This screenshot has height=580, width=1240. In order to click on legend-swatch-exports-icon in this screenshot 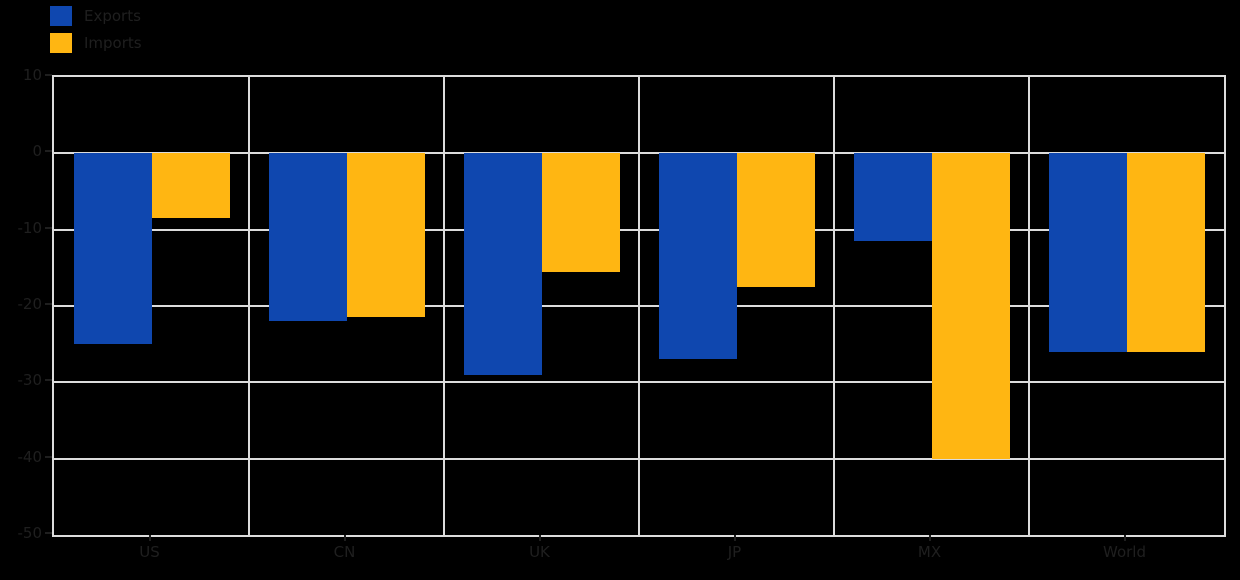, I will do `click(61, 16)`.